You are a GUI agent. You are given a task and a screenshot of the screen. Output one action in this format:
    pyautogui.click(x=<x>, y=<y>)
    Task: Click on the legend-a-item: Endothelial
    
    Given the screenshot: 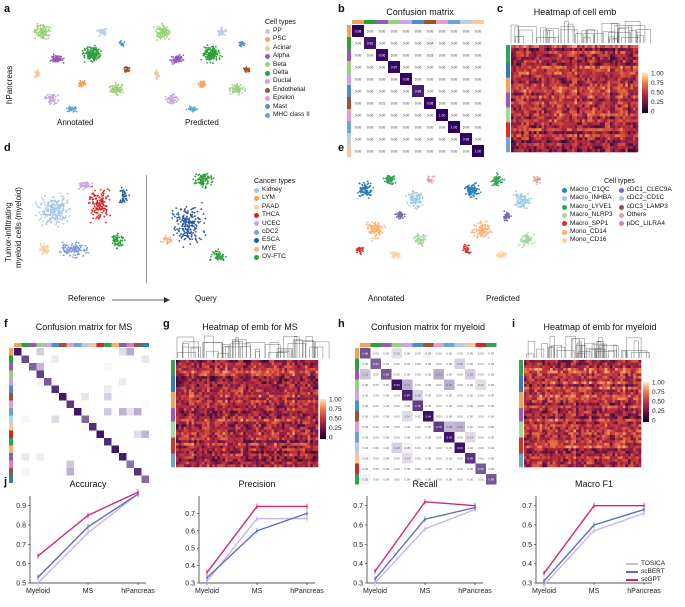 What is the action you would take?
    pyautogui.click(x=287, y=90)
    